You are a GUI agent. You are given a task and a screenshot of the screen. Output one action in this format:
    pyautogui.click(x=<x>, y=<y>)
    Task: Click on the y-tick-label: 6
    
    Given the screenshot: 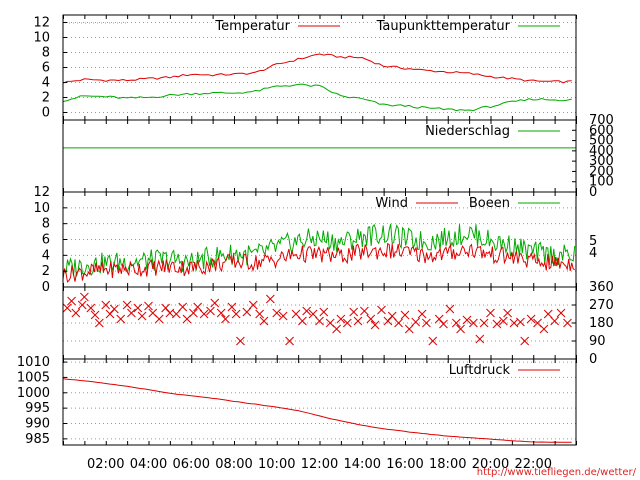 What is the action you would take?
    pyautogui.click(x=46, y=240)
    